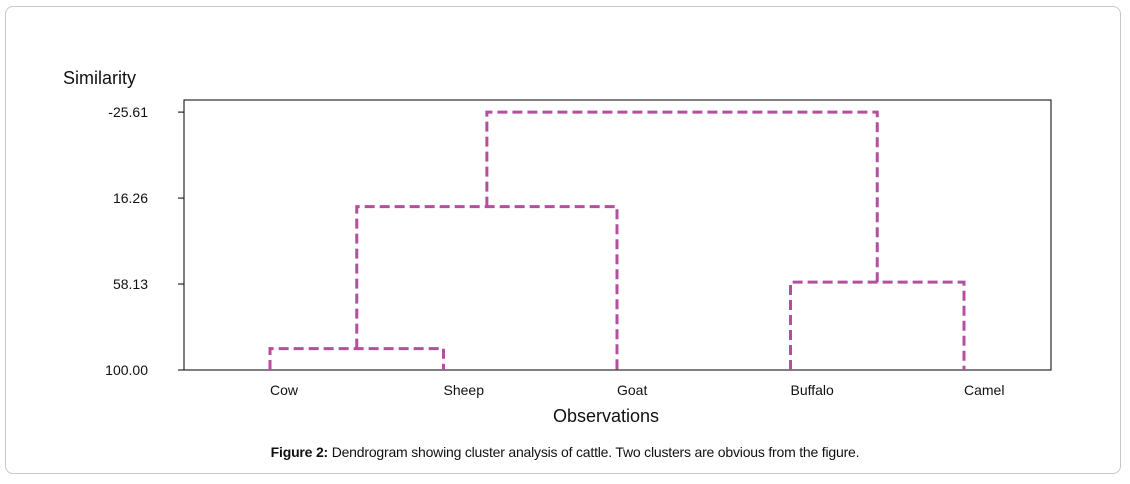  What do you see at coordinates (299, 452) in the screenshot?
I see `caption-label: Figure 2:` at bounding box center [299, 452].